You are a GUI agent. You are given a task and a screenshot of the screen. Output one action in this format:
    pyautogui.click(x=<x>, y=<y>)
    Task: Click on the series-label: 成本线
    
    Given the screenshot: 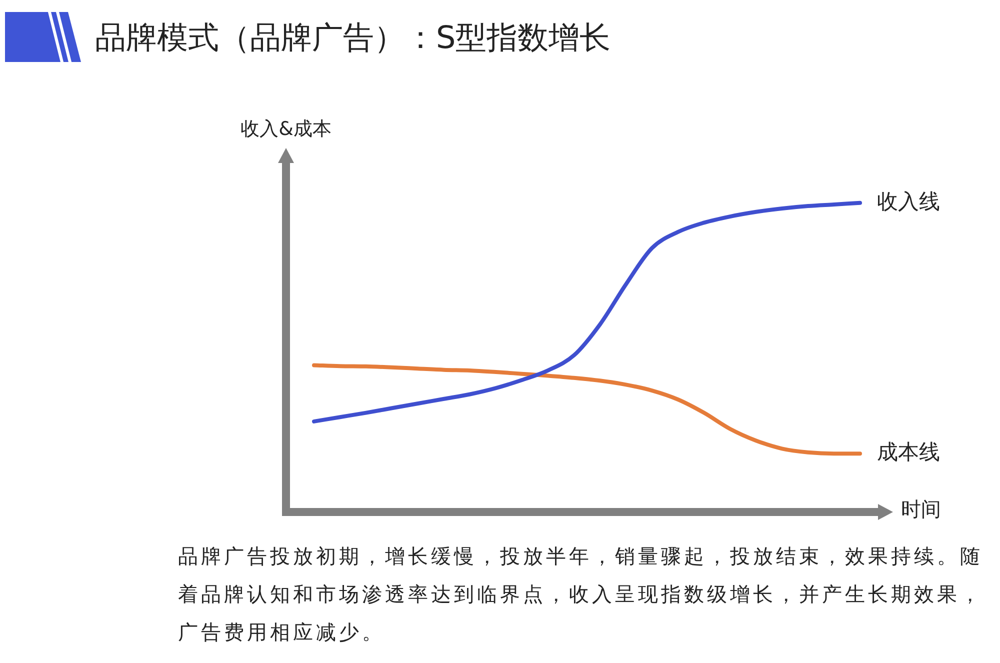 What is the action you would take?
    pyautogui.click(x=908, y=452)
    